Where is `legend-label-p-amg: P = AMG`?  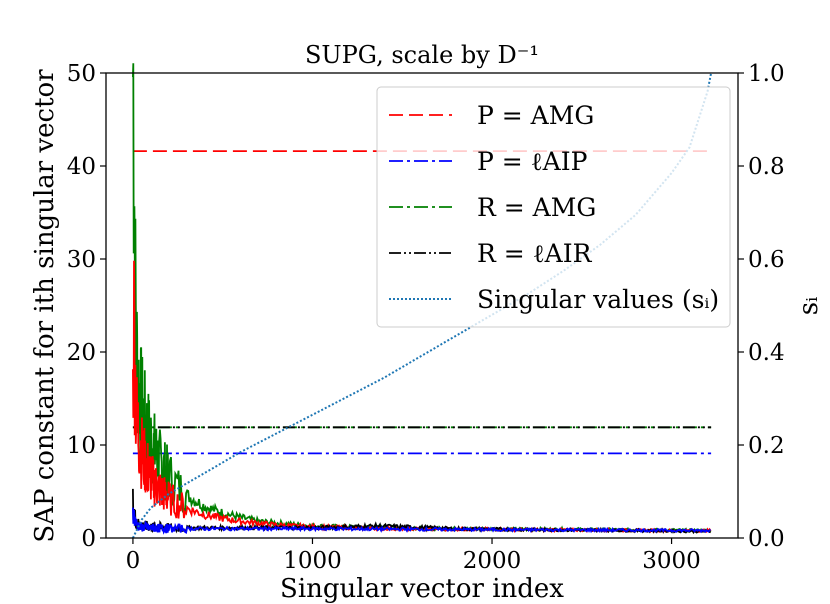
legend-label-p-amg: P = AMG is located at coordinates (535, 115).